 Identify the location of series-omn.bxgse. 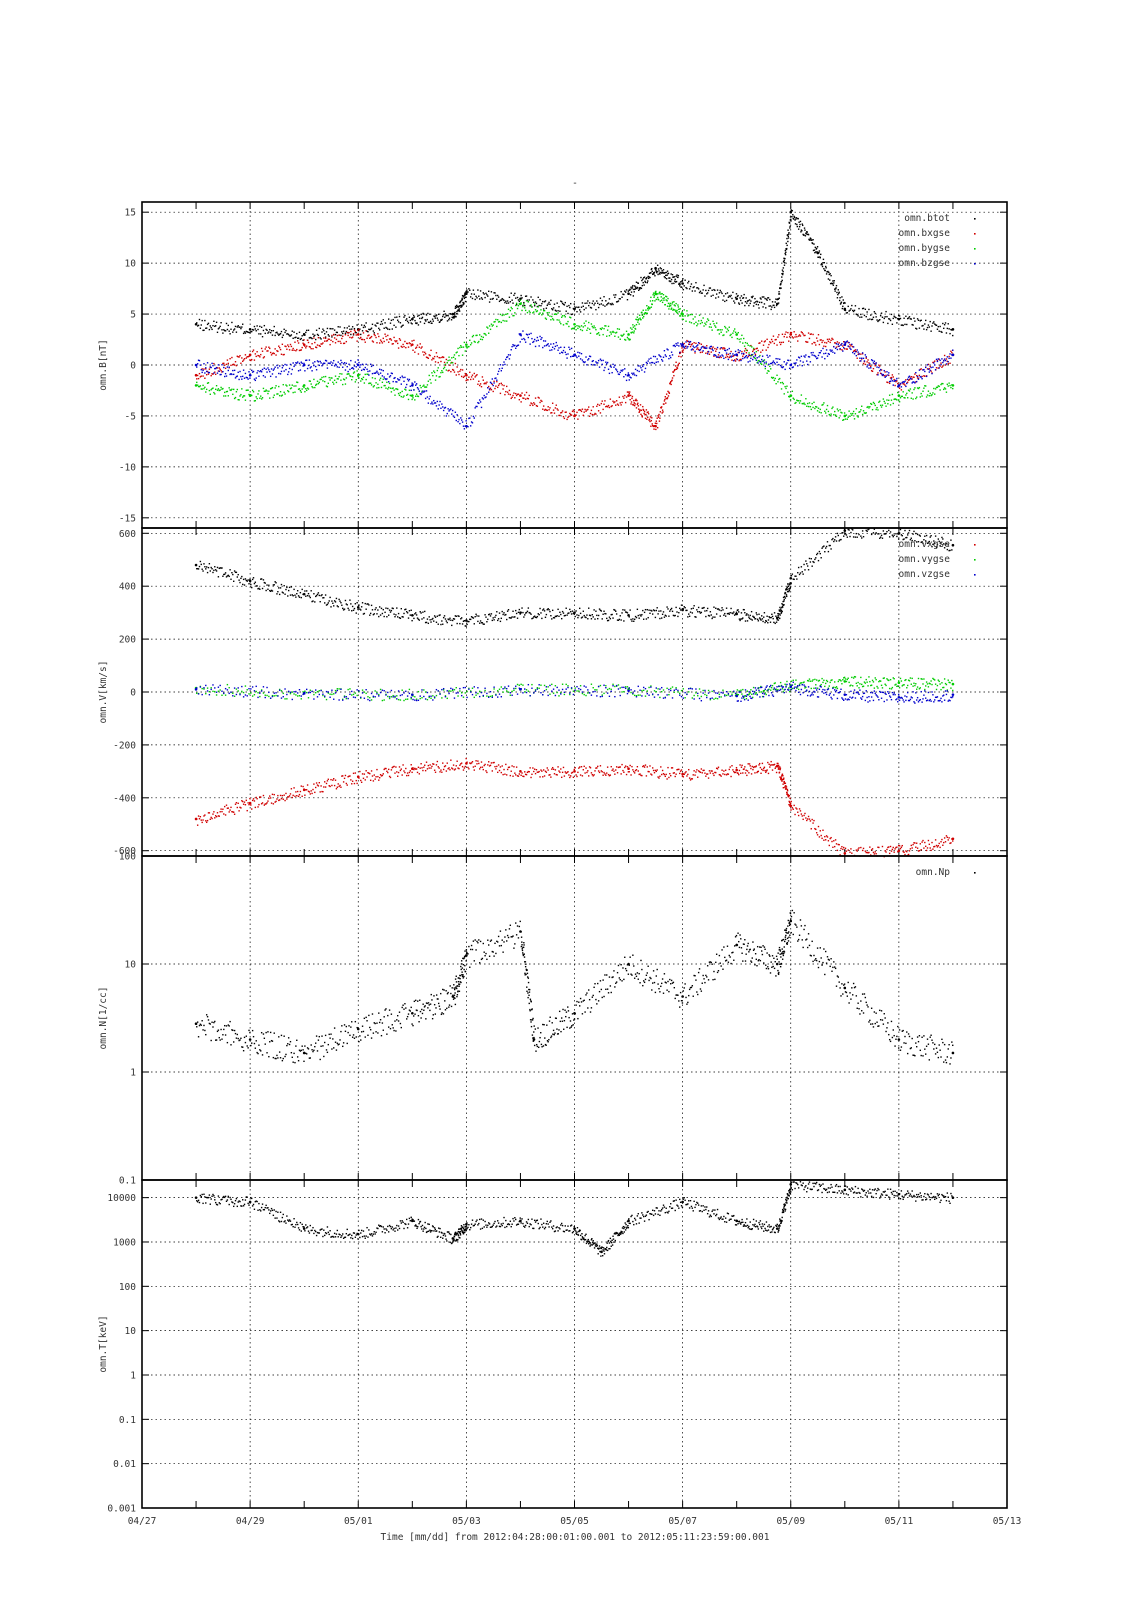
(574, 379).